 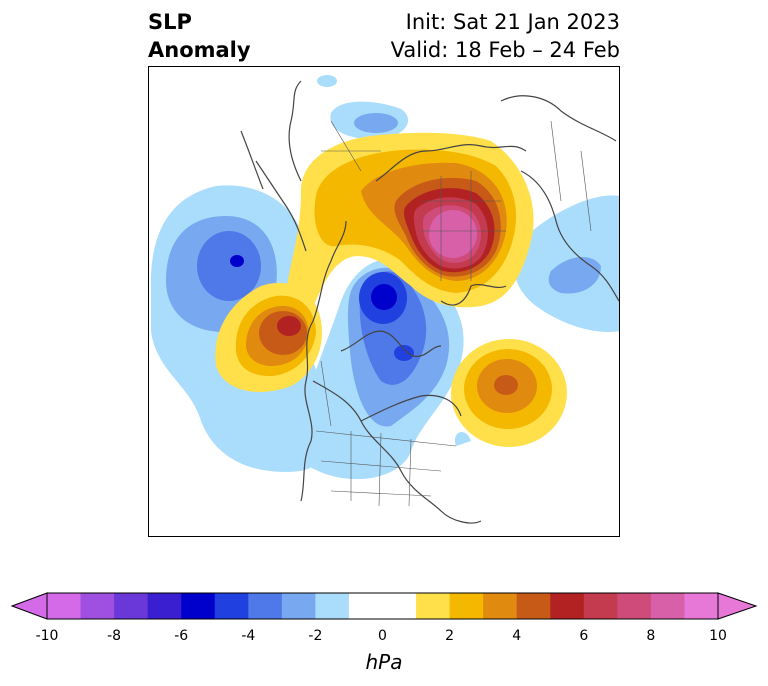 I want to click on alaska-high-anomaly, so click(x=268, y=337).